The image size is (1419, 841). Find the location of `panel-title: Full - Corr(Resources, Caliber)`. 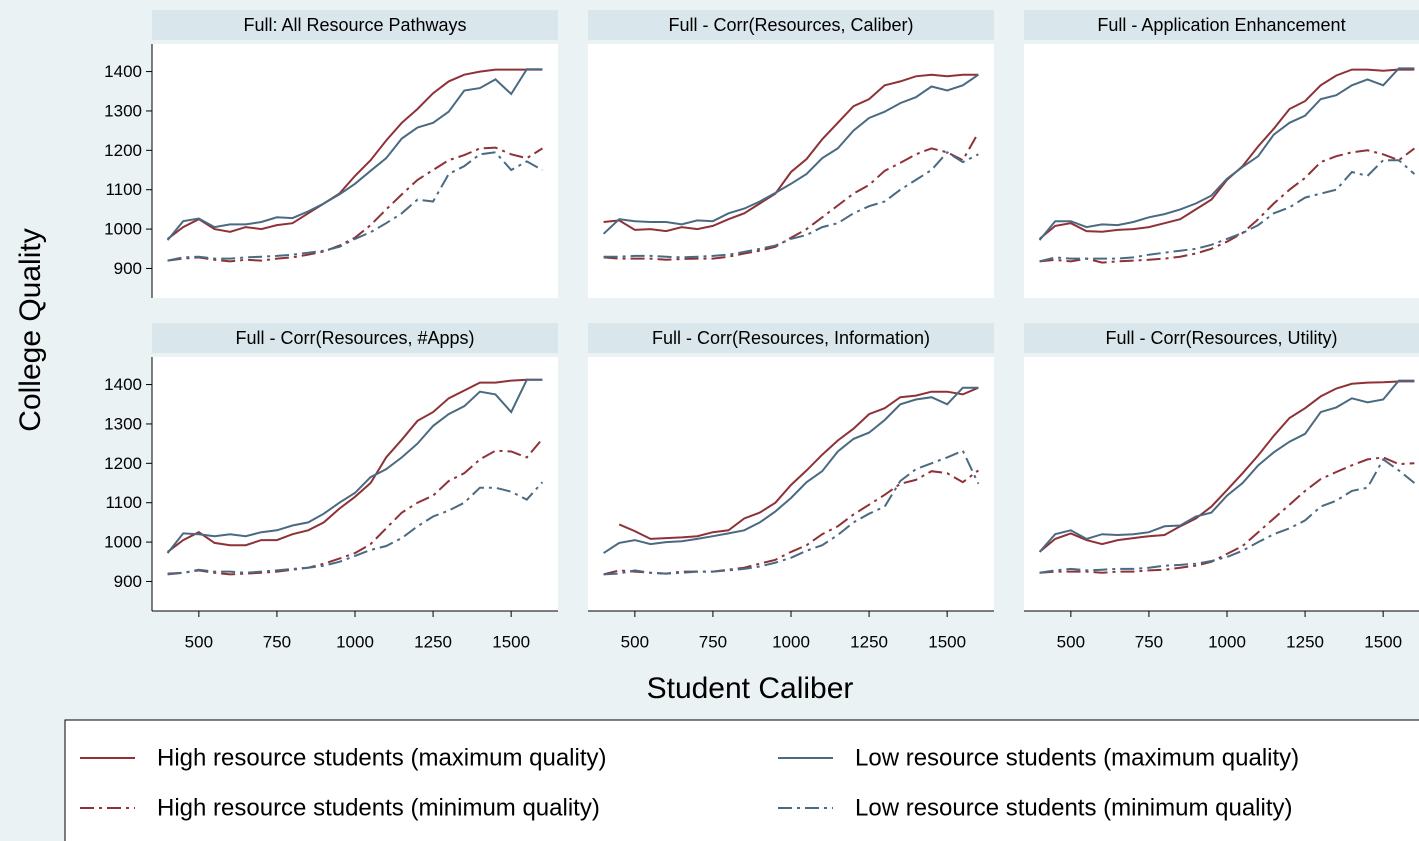

panel-title: Full - Corr(Resources, Caliber) is located at coordinates (790, 25).